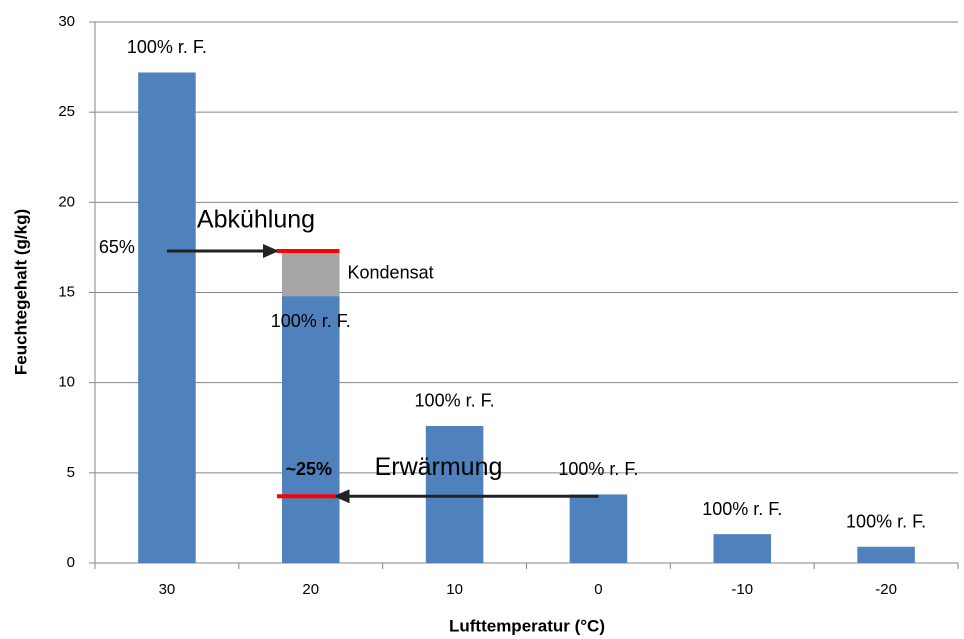  What do you see at coordinates (71, 472) in the screenshot?
I see `y-tick-label: 5` at bounding box center [71, 472].